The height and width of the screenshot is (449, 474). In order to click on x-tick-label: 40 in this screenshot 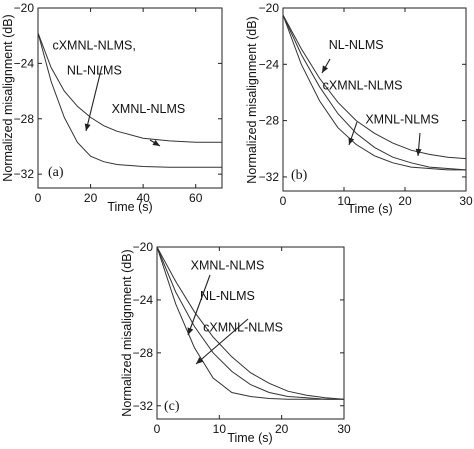, I will do `click(143, 198)`.